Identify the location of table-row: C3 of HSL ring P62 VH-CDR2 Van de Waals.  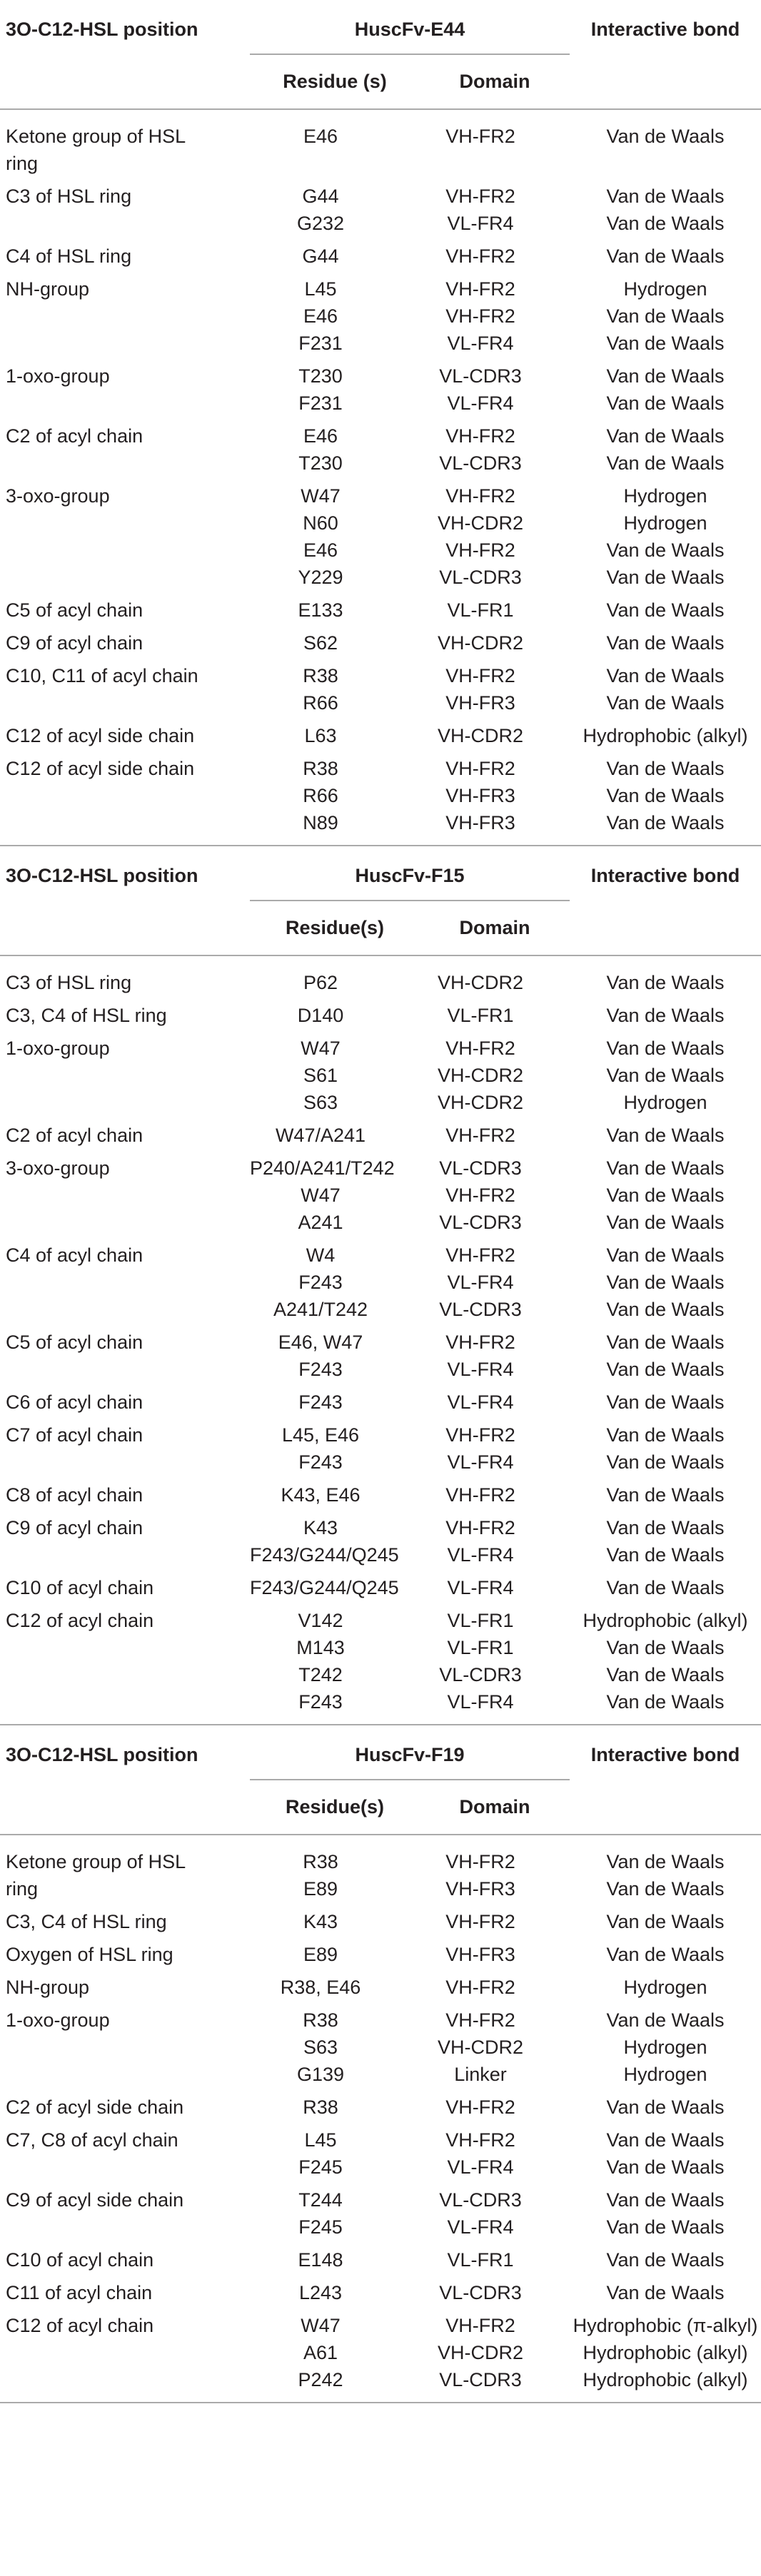
(380, 980).